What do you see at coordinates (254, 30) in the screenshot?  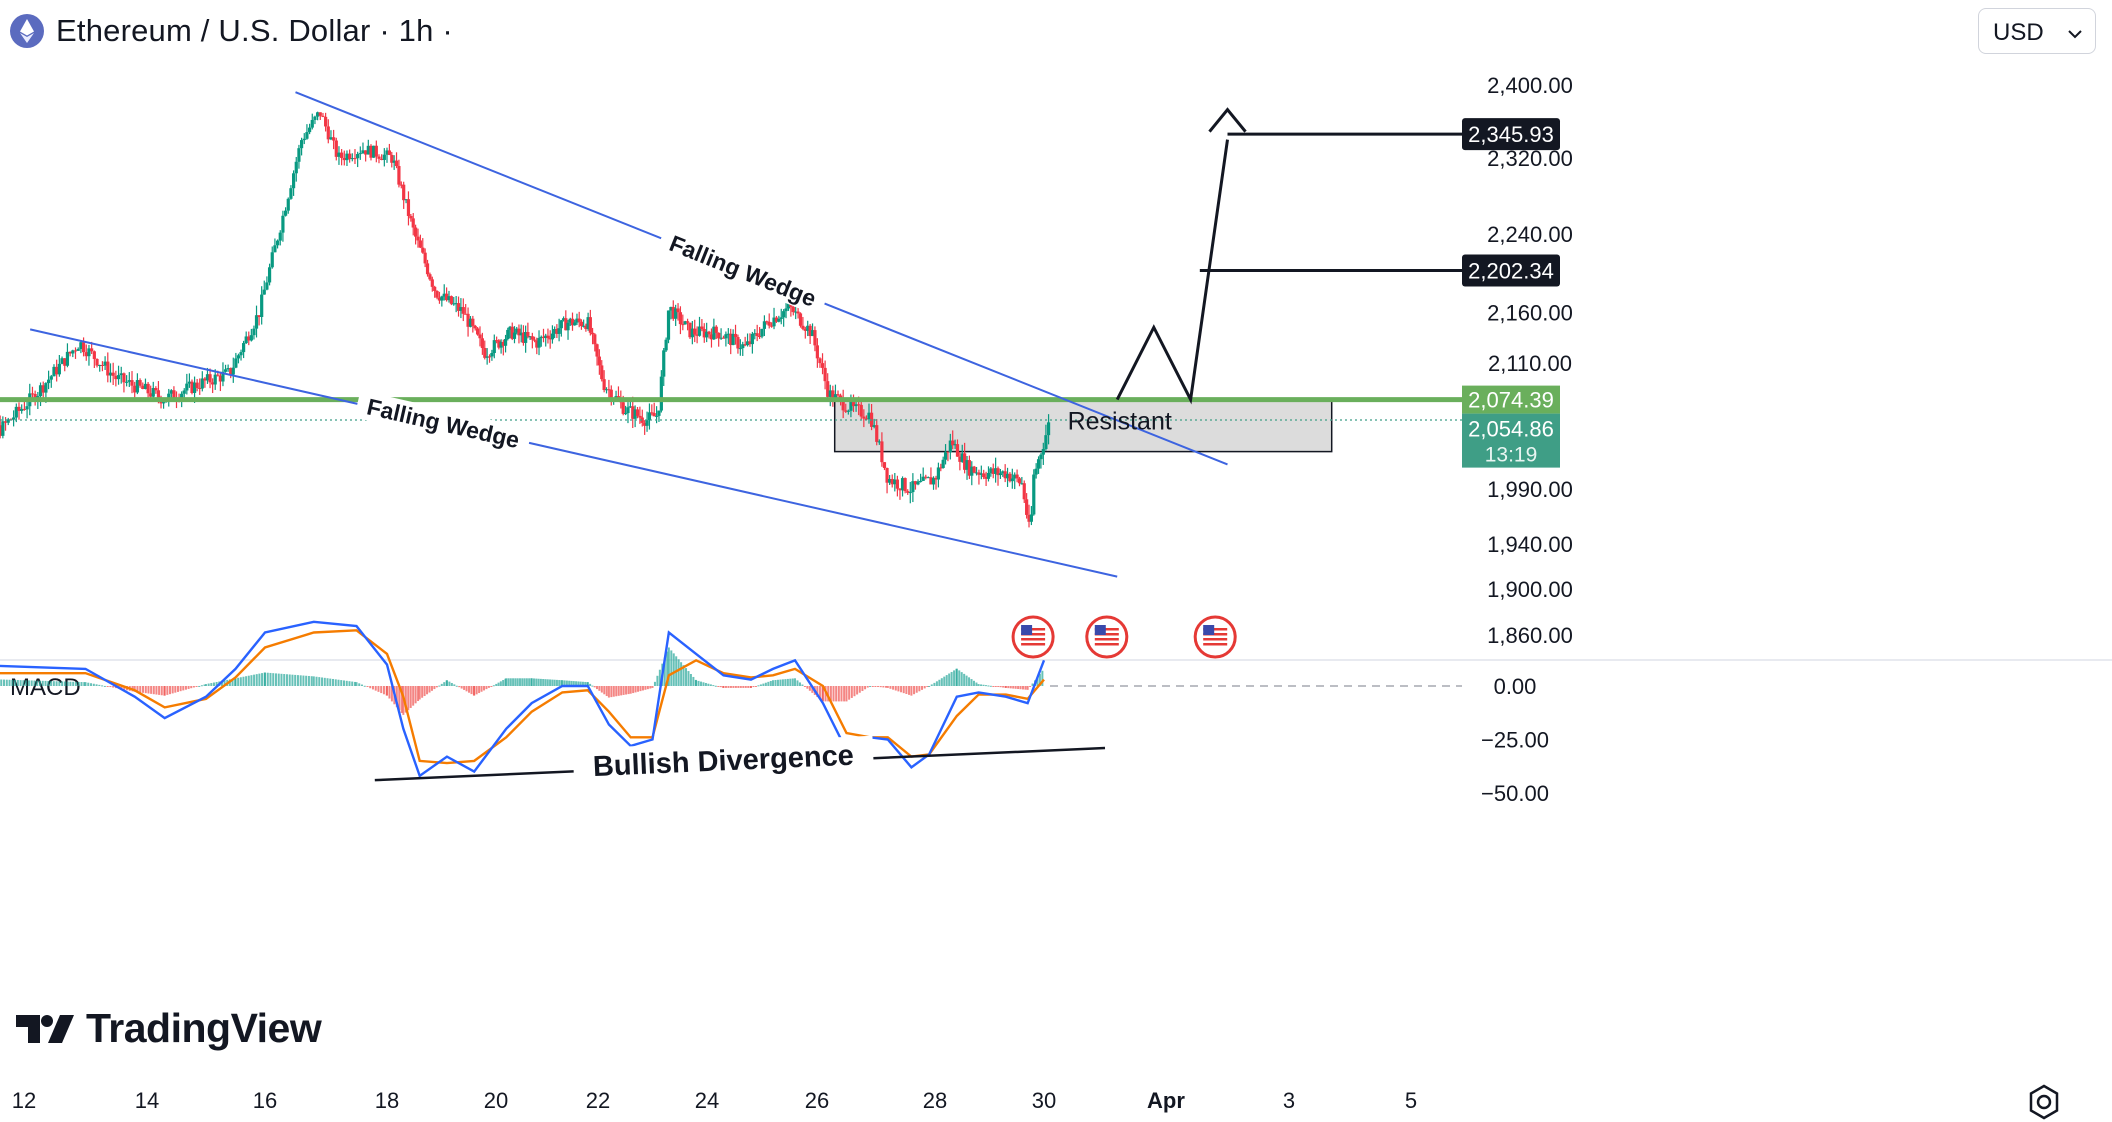 I see `symbol-title: Ethereum / U.S. Dollar · 1h ·` at bounding box center [254, 30].